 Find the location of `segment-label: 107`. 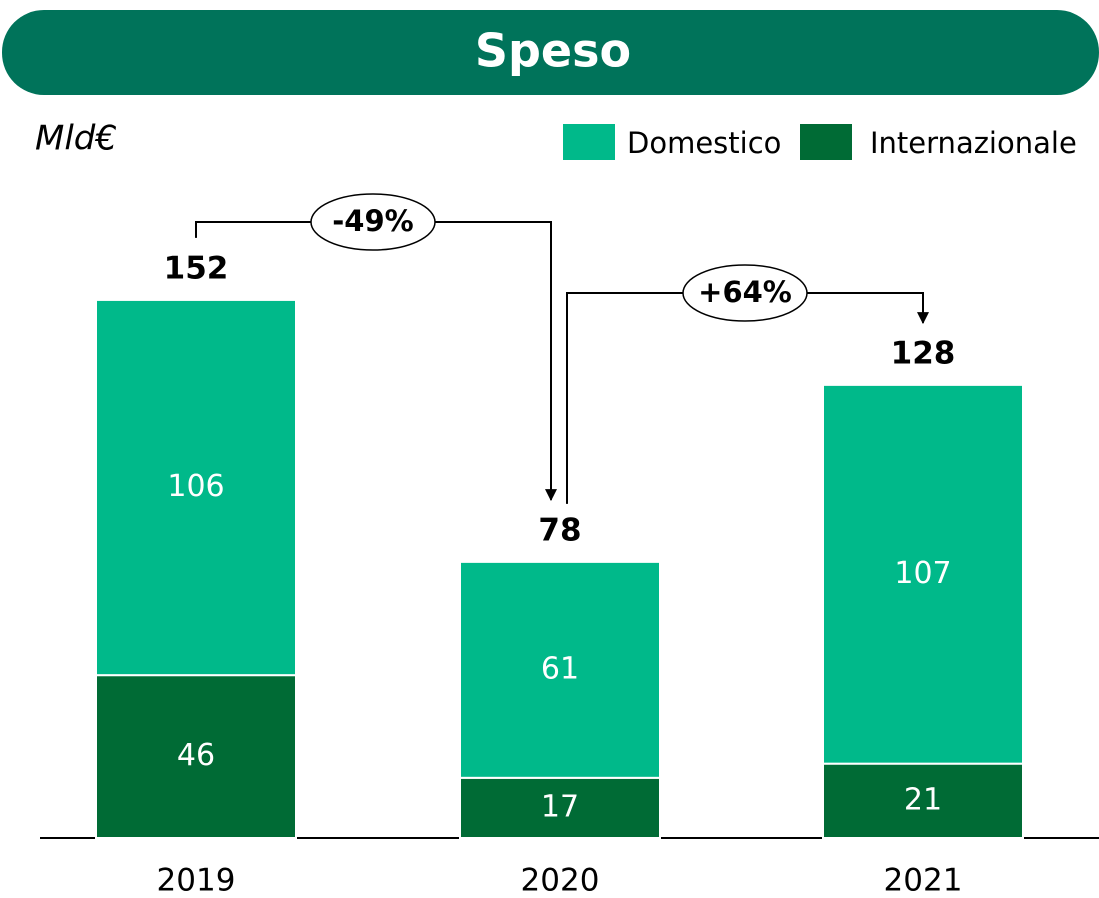

segment-label: 107 is located at coordinates (922, 573).